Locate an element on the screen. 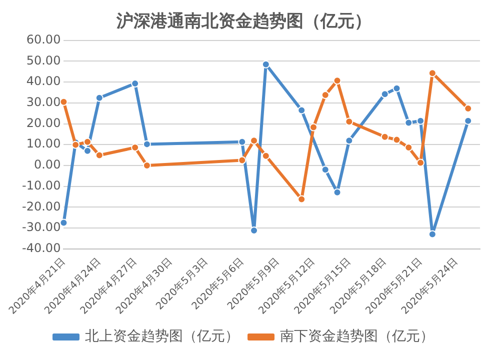 The width and height of the screenshot is (500, 362). y-tick-label: 50.00 is located at coordinates (43, 60).